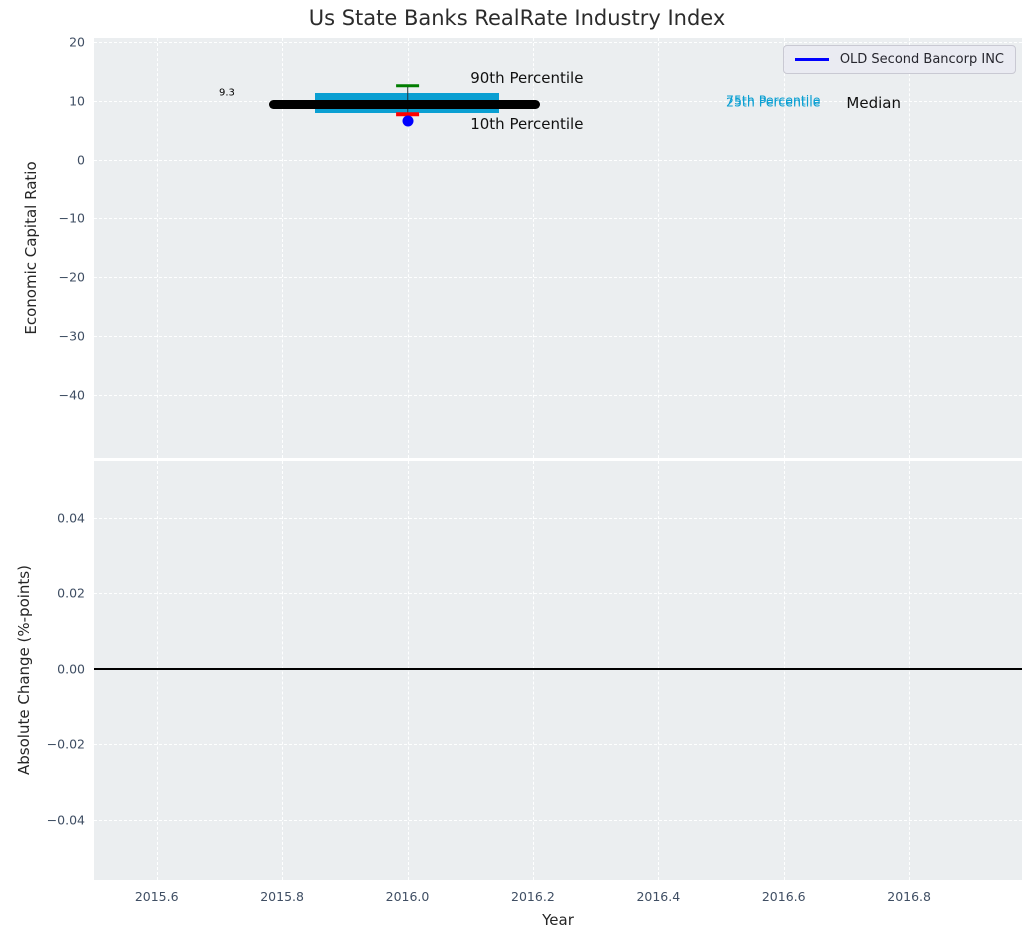 The width and height of the screenshot is (1034, 942). What do you see at coordinates (156, 896) in the screenshot?
I see `x-tick-label: 2015.6` at bounding box center [156, 896].